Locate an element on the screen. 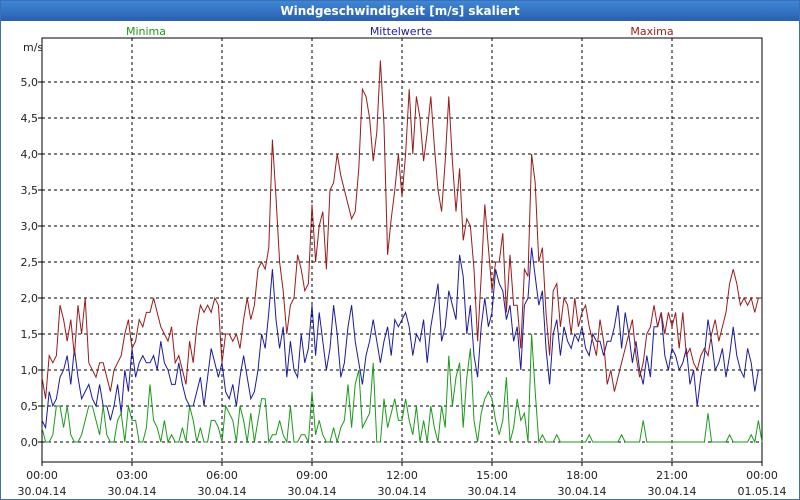 The image size is (800, 500). y-tick-label: 1,5 is located at coordinates (30, 334).